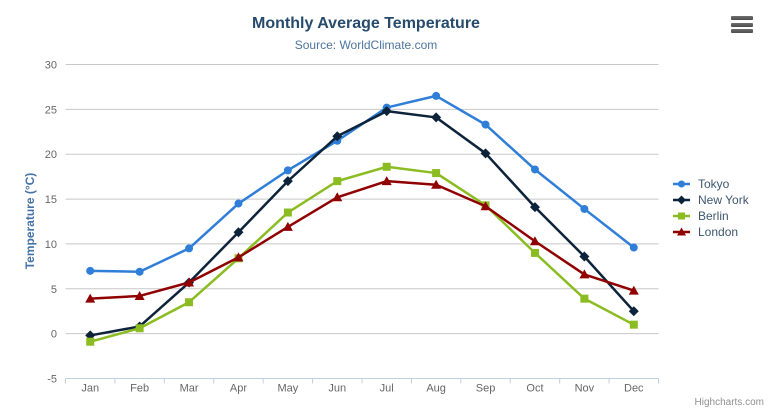 The image size is (769, 416). I want to click on chart-subtitle: Source: WorldClimate.com, so click(366, 45).